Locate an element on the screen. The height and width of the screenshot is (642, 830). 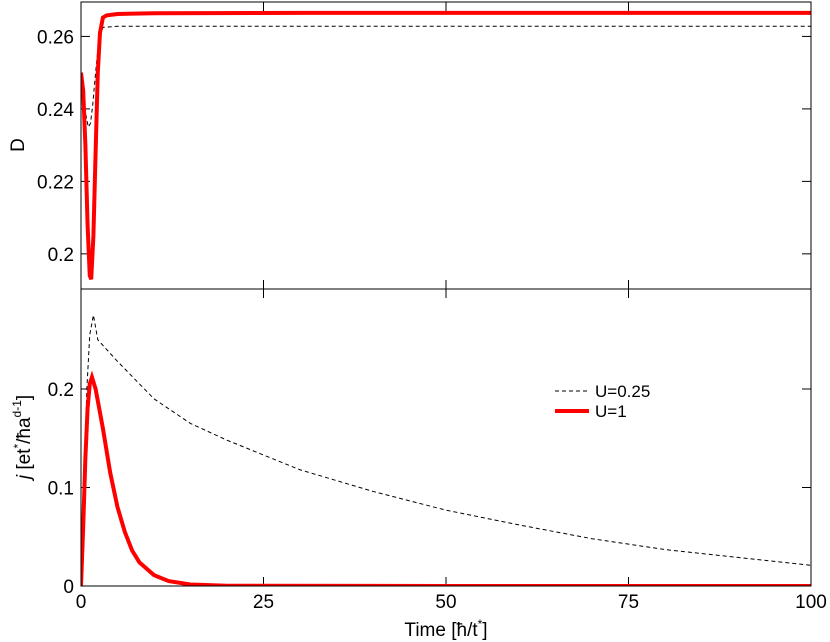
y-tick-label: 0.26 is located at coordinates (55, 37).